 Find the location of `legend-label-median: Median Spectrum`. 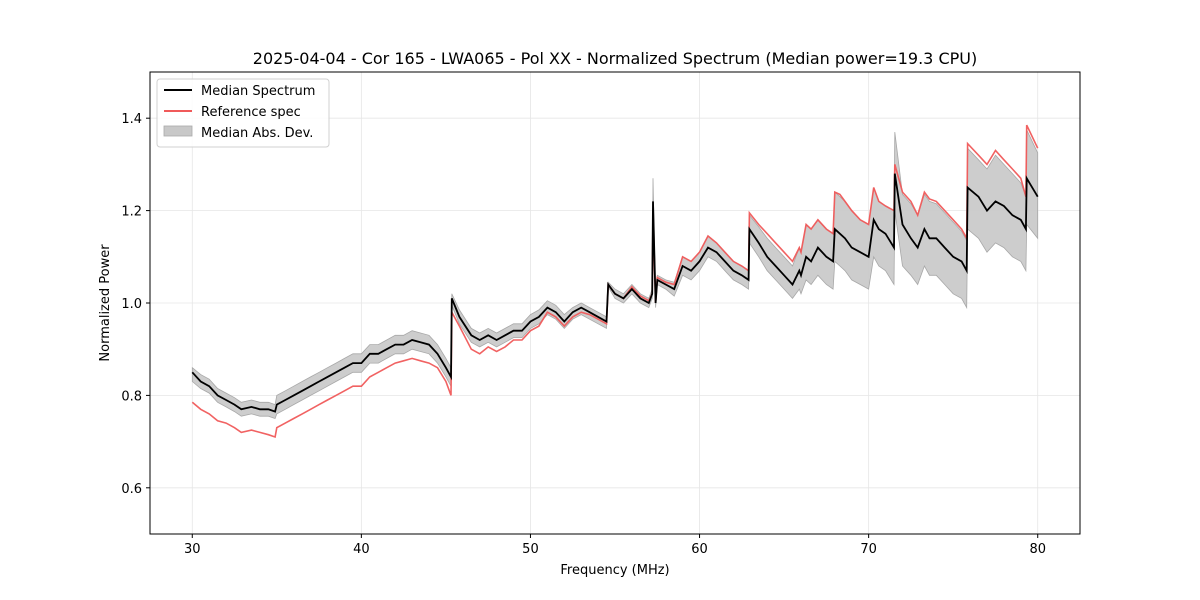

legend-label-median: Median Spectrum is located at coordinates (258, 91).